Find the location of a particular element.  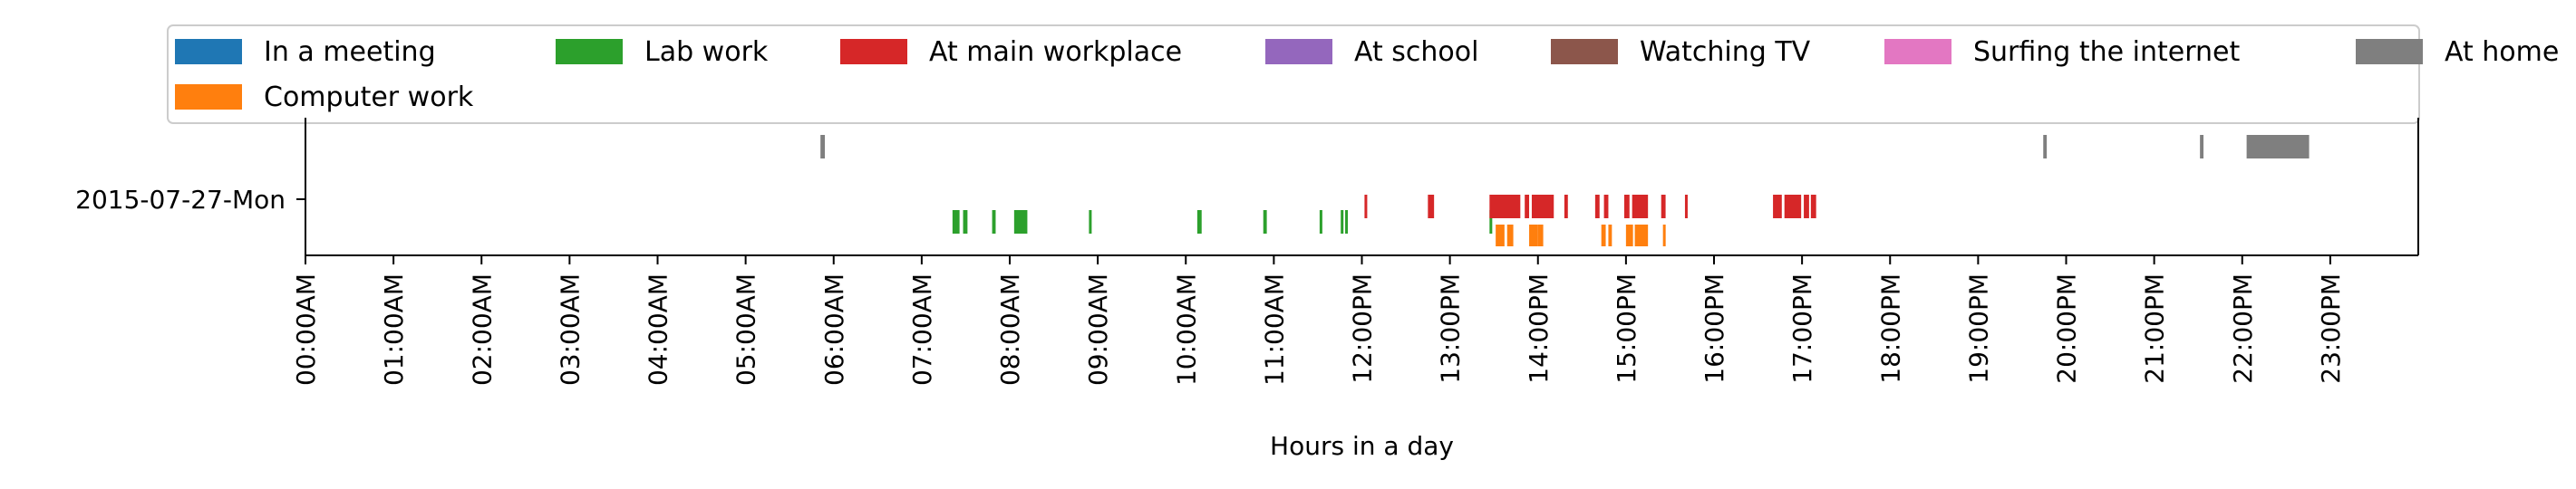

legend-label-in-a-meeting: In a meeting is located at coordinates (350, 52).